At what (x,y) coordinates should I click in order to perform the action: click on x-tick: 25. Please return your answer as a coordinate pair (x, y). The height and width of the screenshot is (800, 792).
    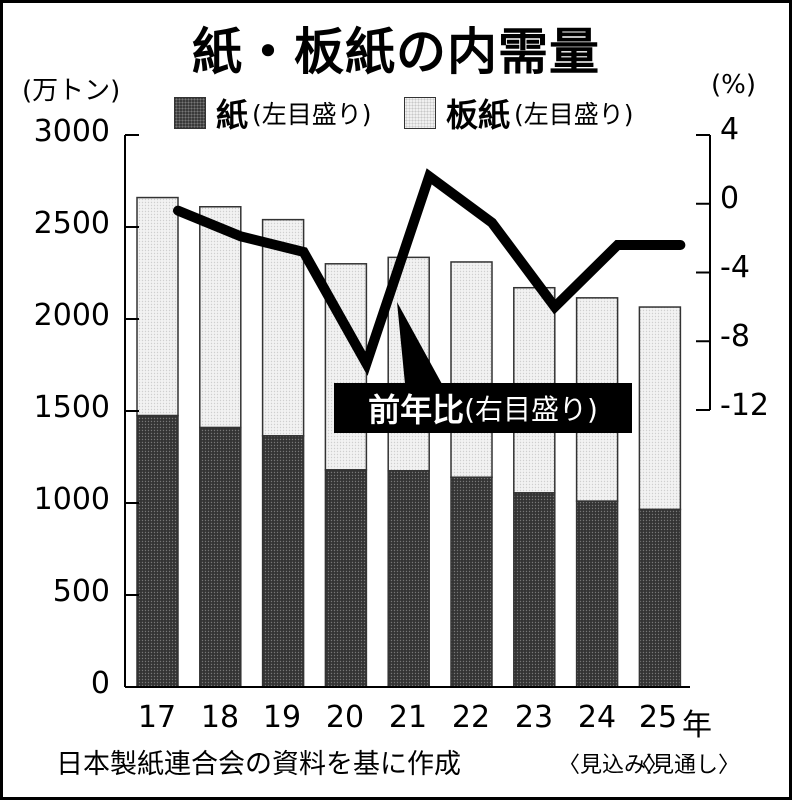
    Looking at the image, I should click on (658, 717).